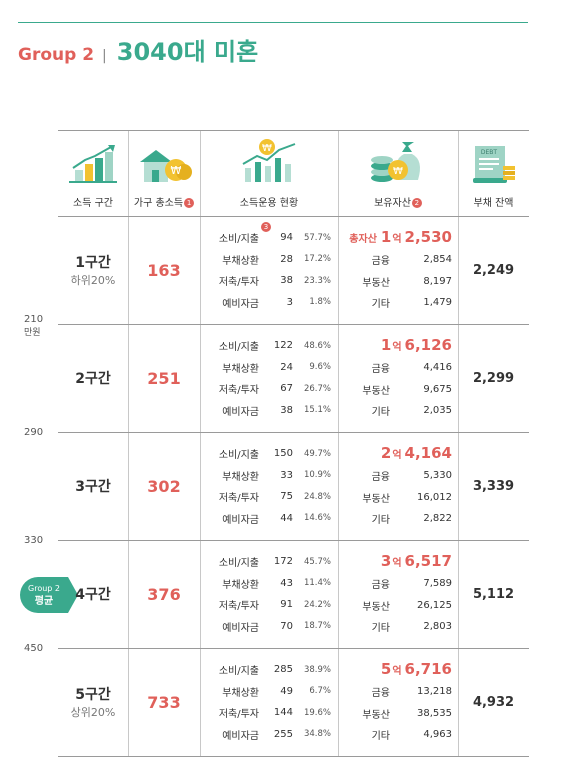 The width and height of the screenshot is (565, 764). Describe the element at coordinates (200, 443) in the screenshot. I see `col-divider` at that location.